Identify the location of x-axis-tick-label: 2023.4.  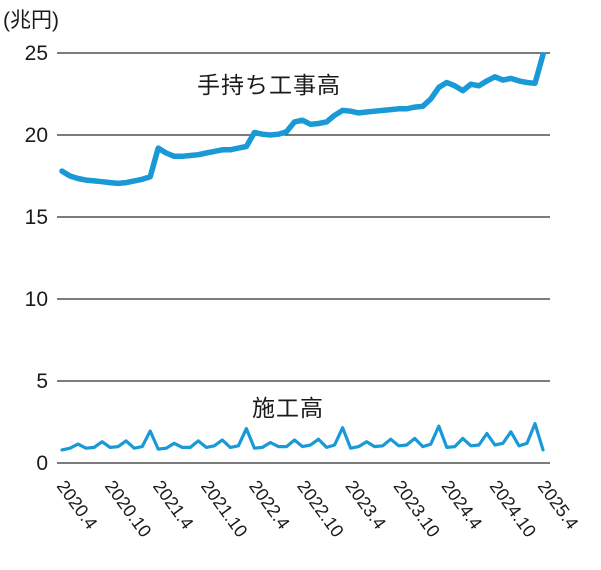
(365, 505).